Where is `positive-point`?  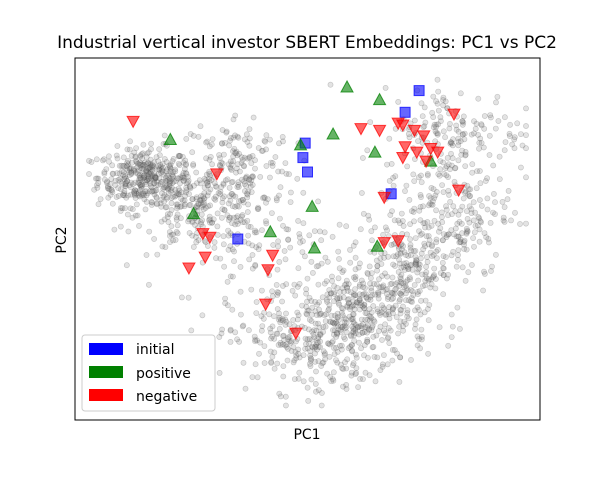 positive-point is located at coordinates (379, 99).